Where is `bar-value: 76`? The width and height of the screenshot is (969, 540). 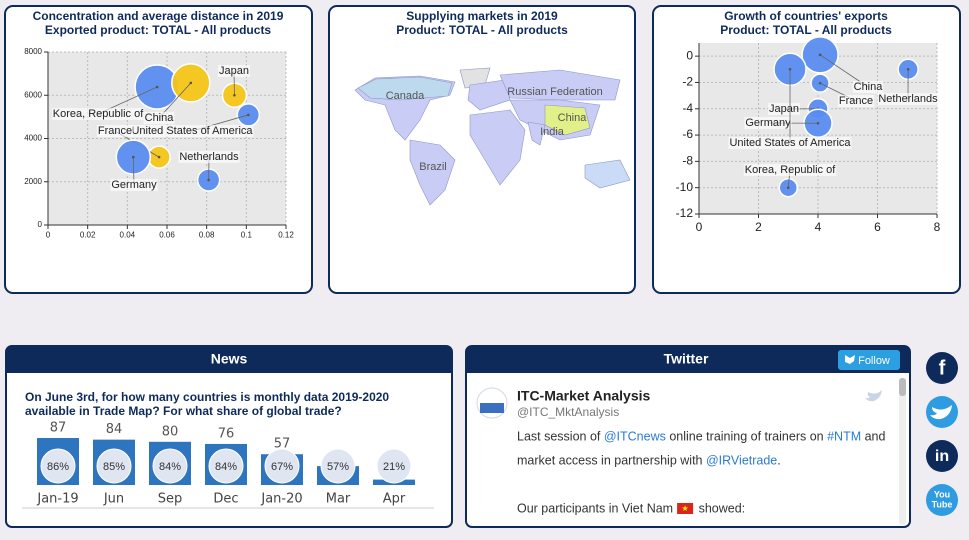
bar-value: 76 is located at coordinates (226, 433).